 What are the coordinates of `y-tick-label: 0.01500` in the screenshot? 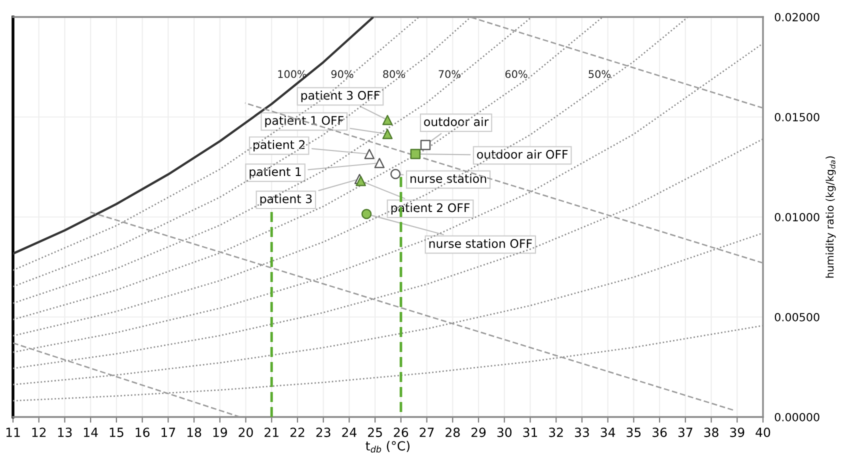 It's located at (797, 117).